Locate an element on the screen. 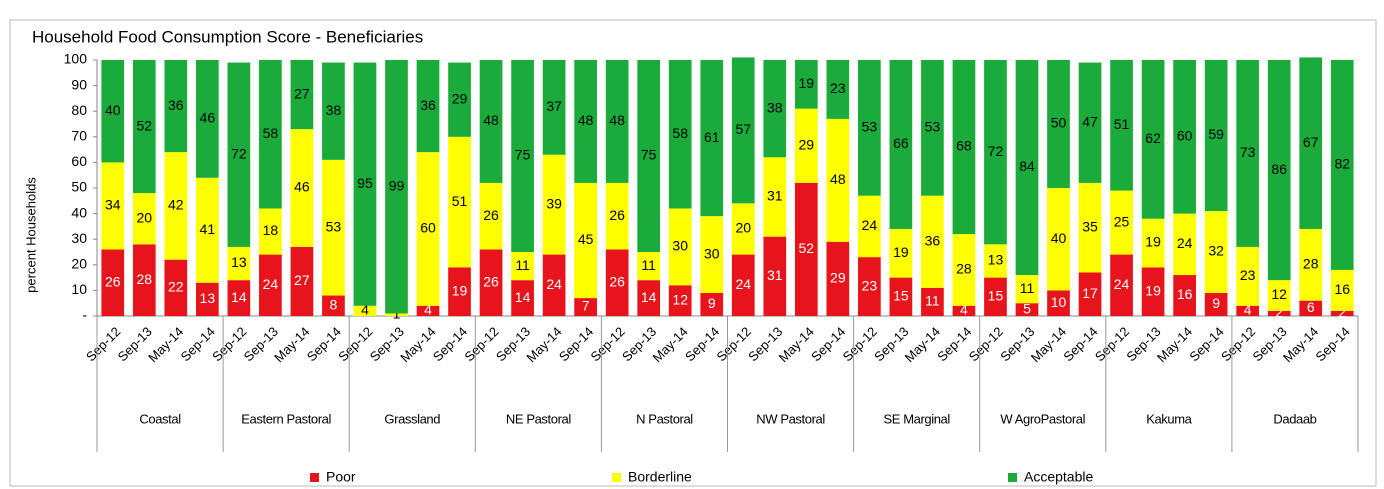  y-tick-label: 40 is located at coordinates (79, 212).